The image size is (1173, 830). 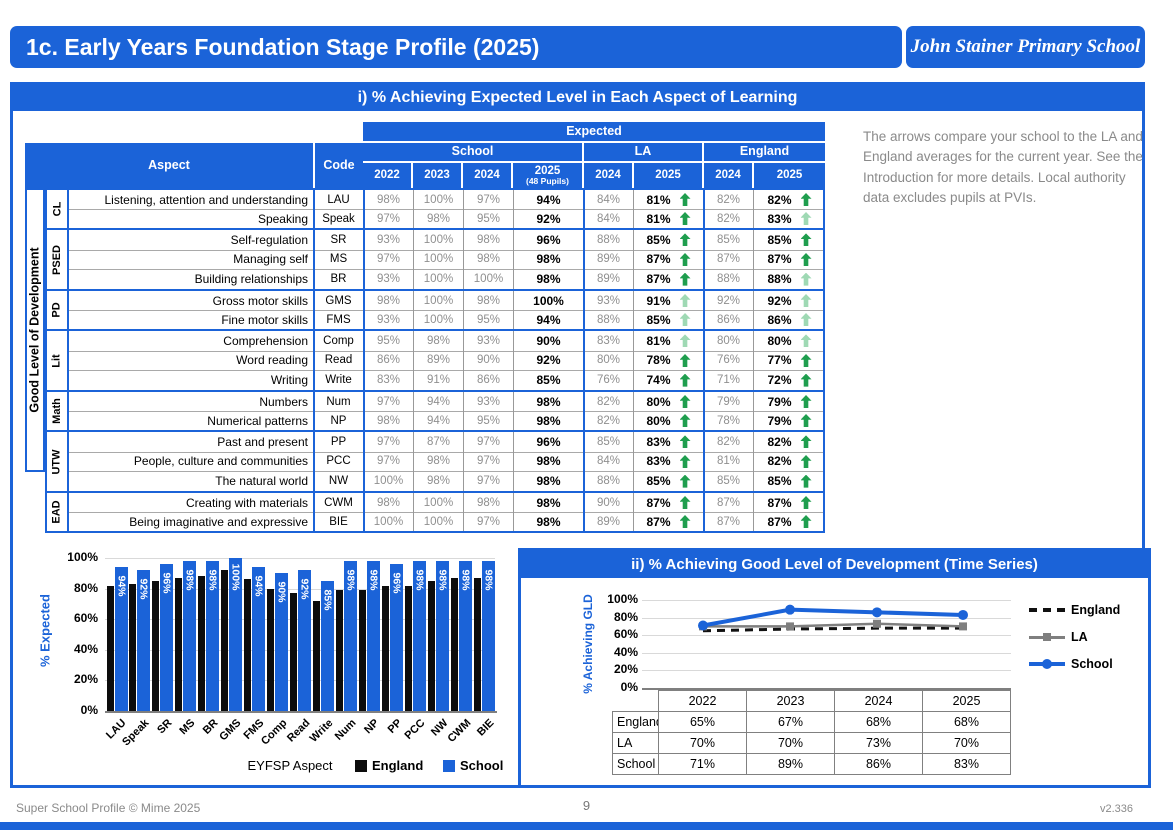 I want to click on value-cell: 88%, so click(x=728, y=279).